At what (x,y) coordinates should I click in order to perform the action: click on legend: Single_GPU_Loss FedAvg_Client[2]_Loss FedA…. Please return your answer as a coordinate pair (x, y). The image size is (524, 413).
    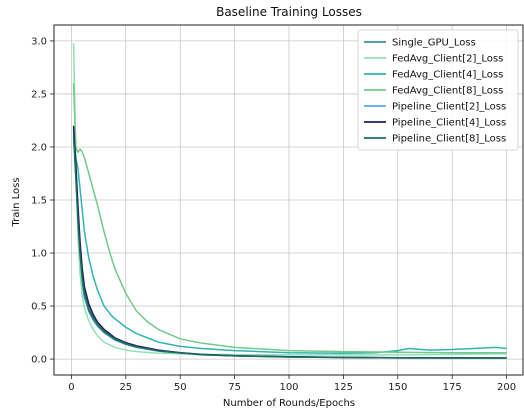
    Looking at the image, I should click on (438, 90).